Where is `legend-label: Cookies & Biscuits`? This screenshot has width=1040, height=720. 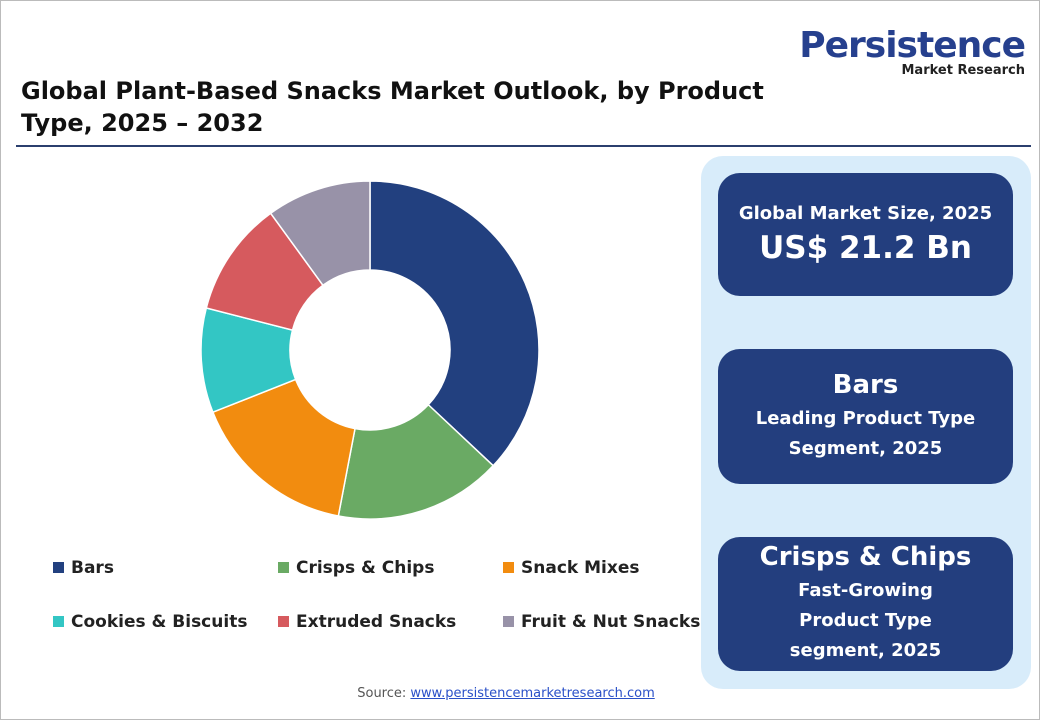 legend-label: Cookies & Biscuits is located at coordinates (159, 622).